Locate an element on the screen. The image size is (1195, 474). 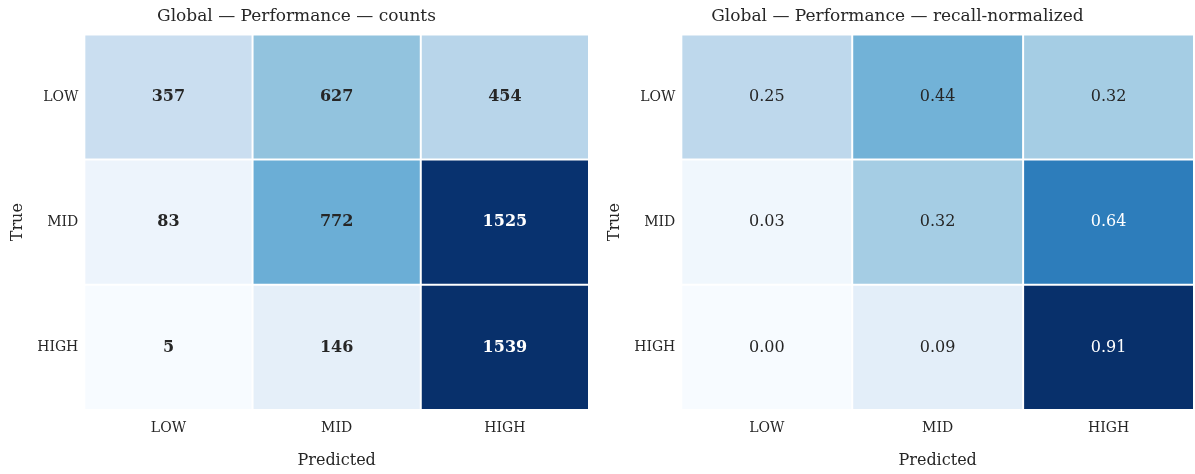
data-label: 627 is located at coordinates (336, 96).